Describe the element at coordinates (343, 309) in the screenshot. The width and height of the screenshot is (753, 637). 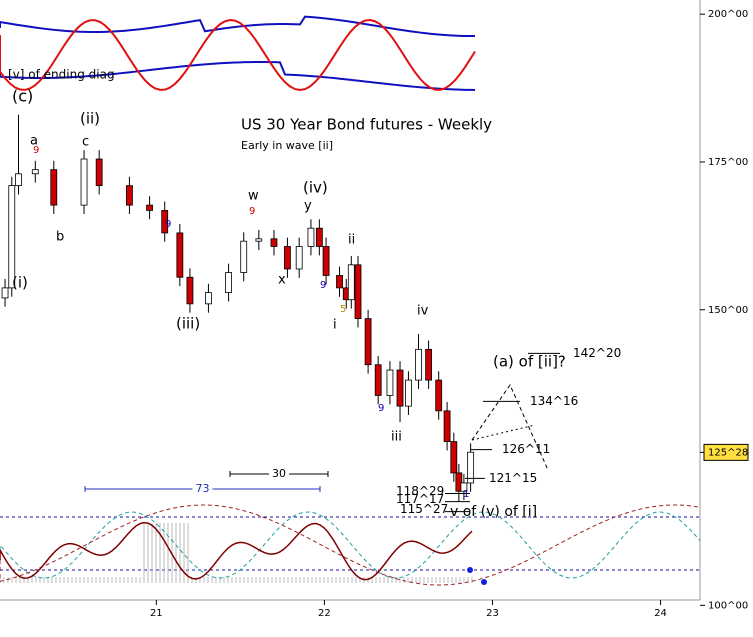
I see `wave-label: 5` at that location.